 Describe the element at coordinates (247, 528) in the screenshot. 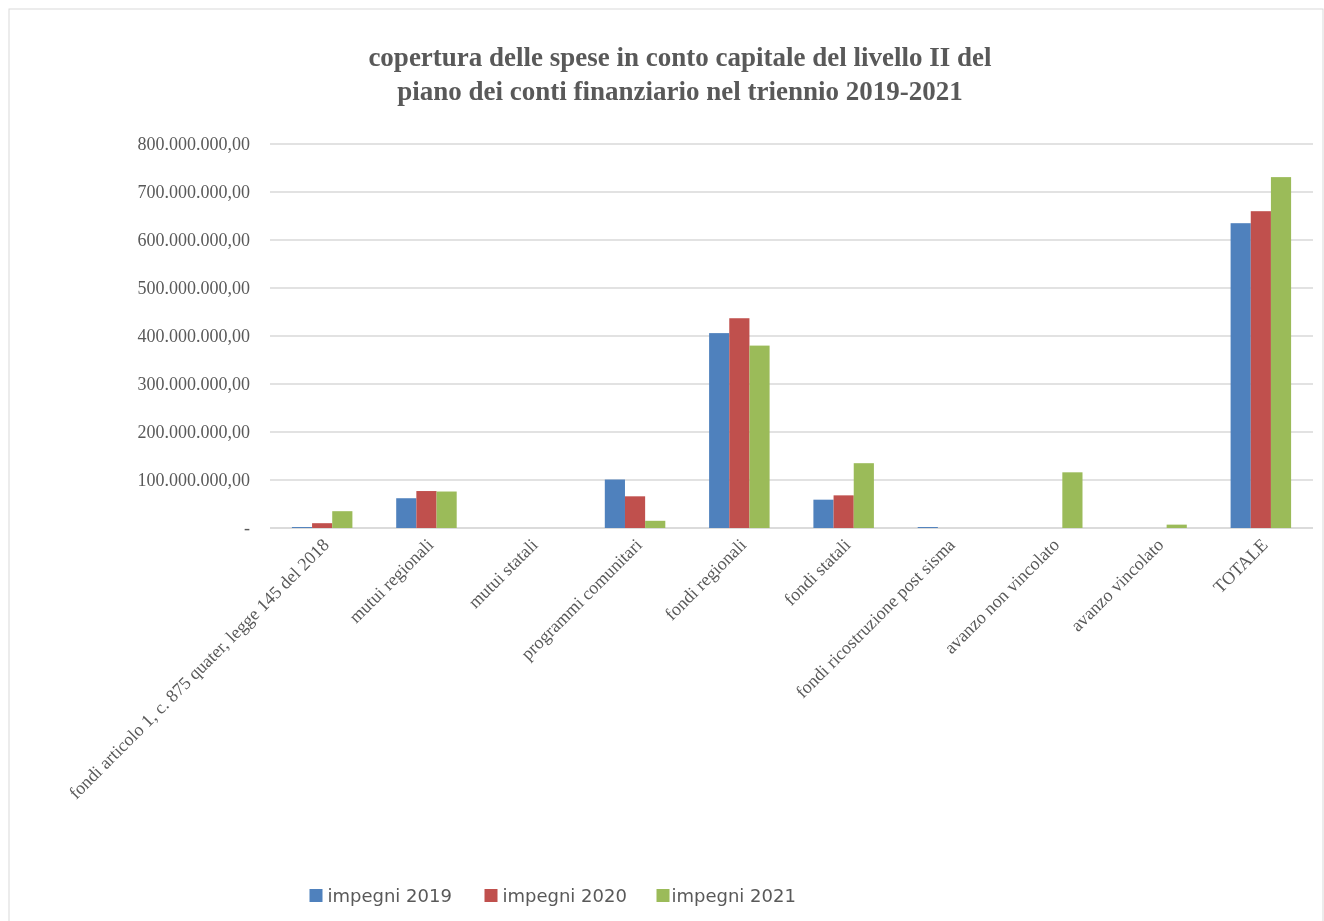

I see `y-tick-label: -` at that location.